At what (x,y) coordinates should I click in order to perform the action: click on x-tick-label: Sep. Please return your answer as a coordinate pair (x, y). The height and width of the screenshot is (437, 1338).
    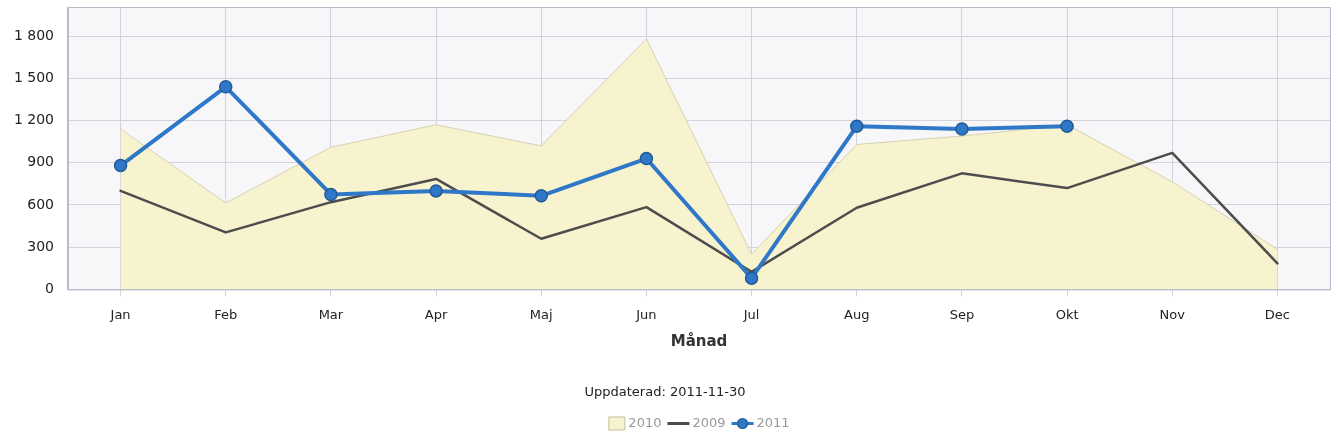
    Looking at the image, I should click on (962, 314).